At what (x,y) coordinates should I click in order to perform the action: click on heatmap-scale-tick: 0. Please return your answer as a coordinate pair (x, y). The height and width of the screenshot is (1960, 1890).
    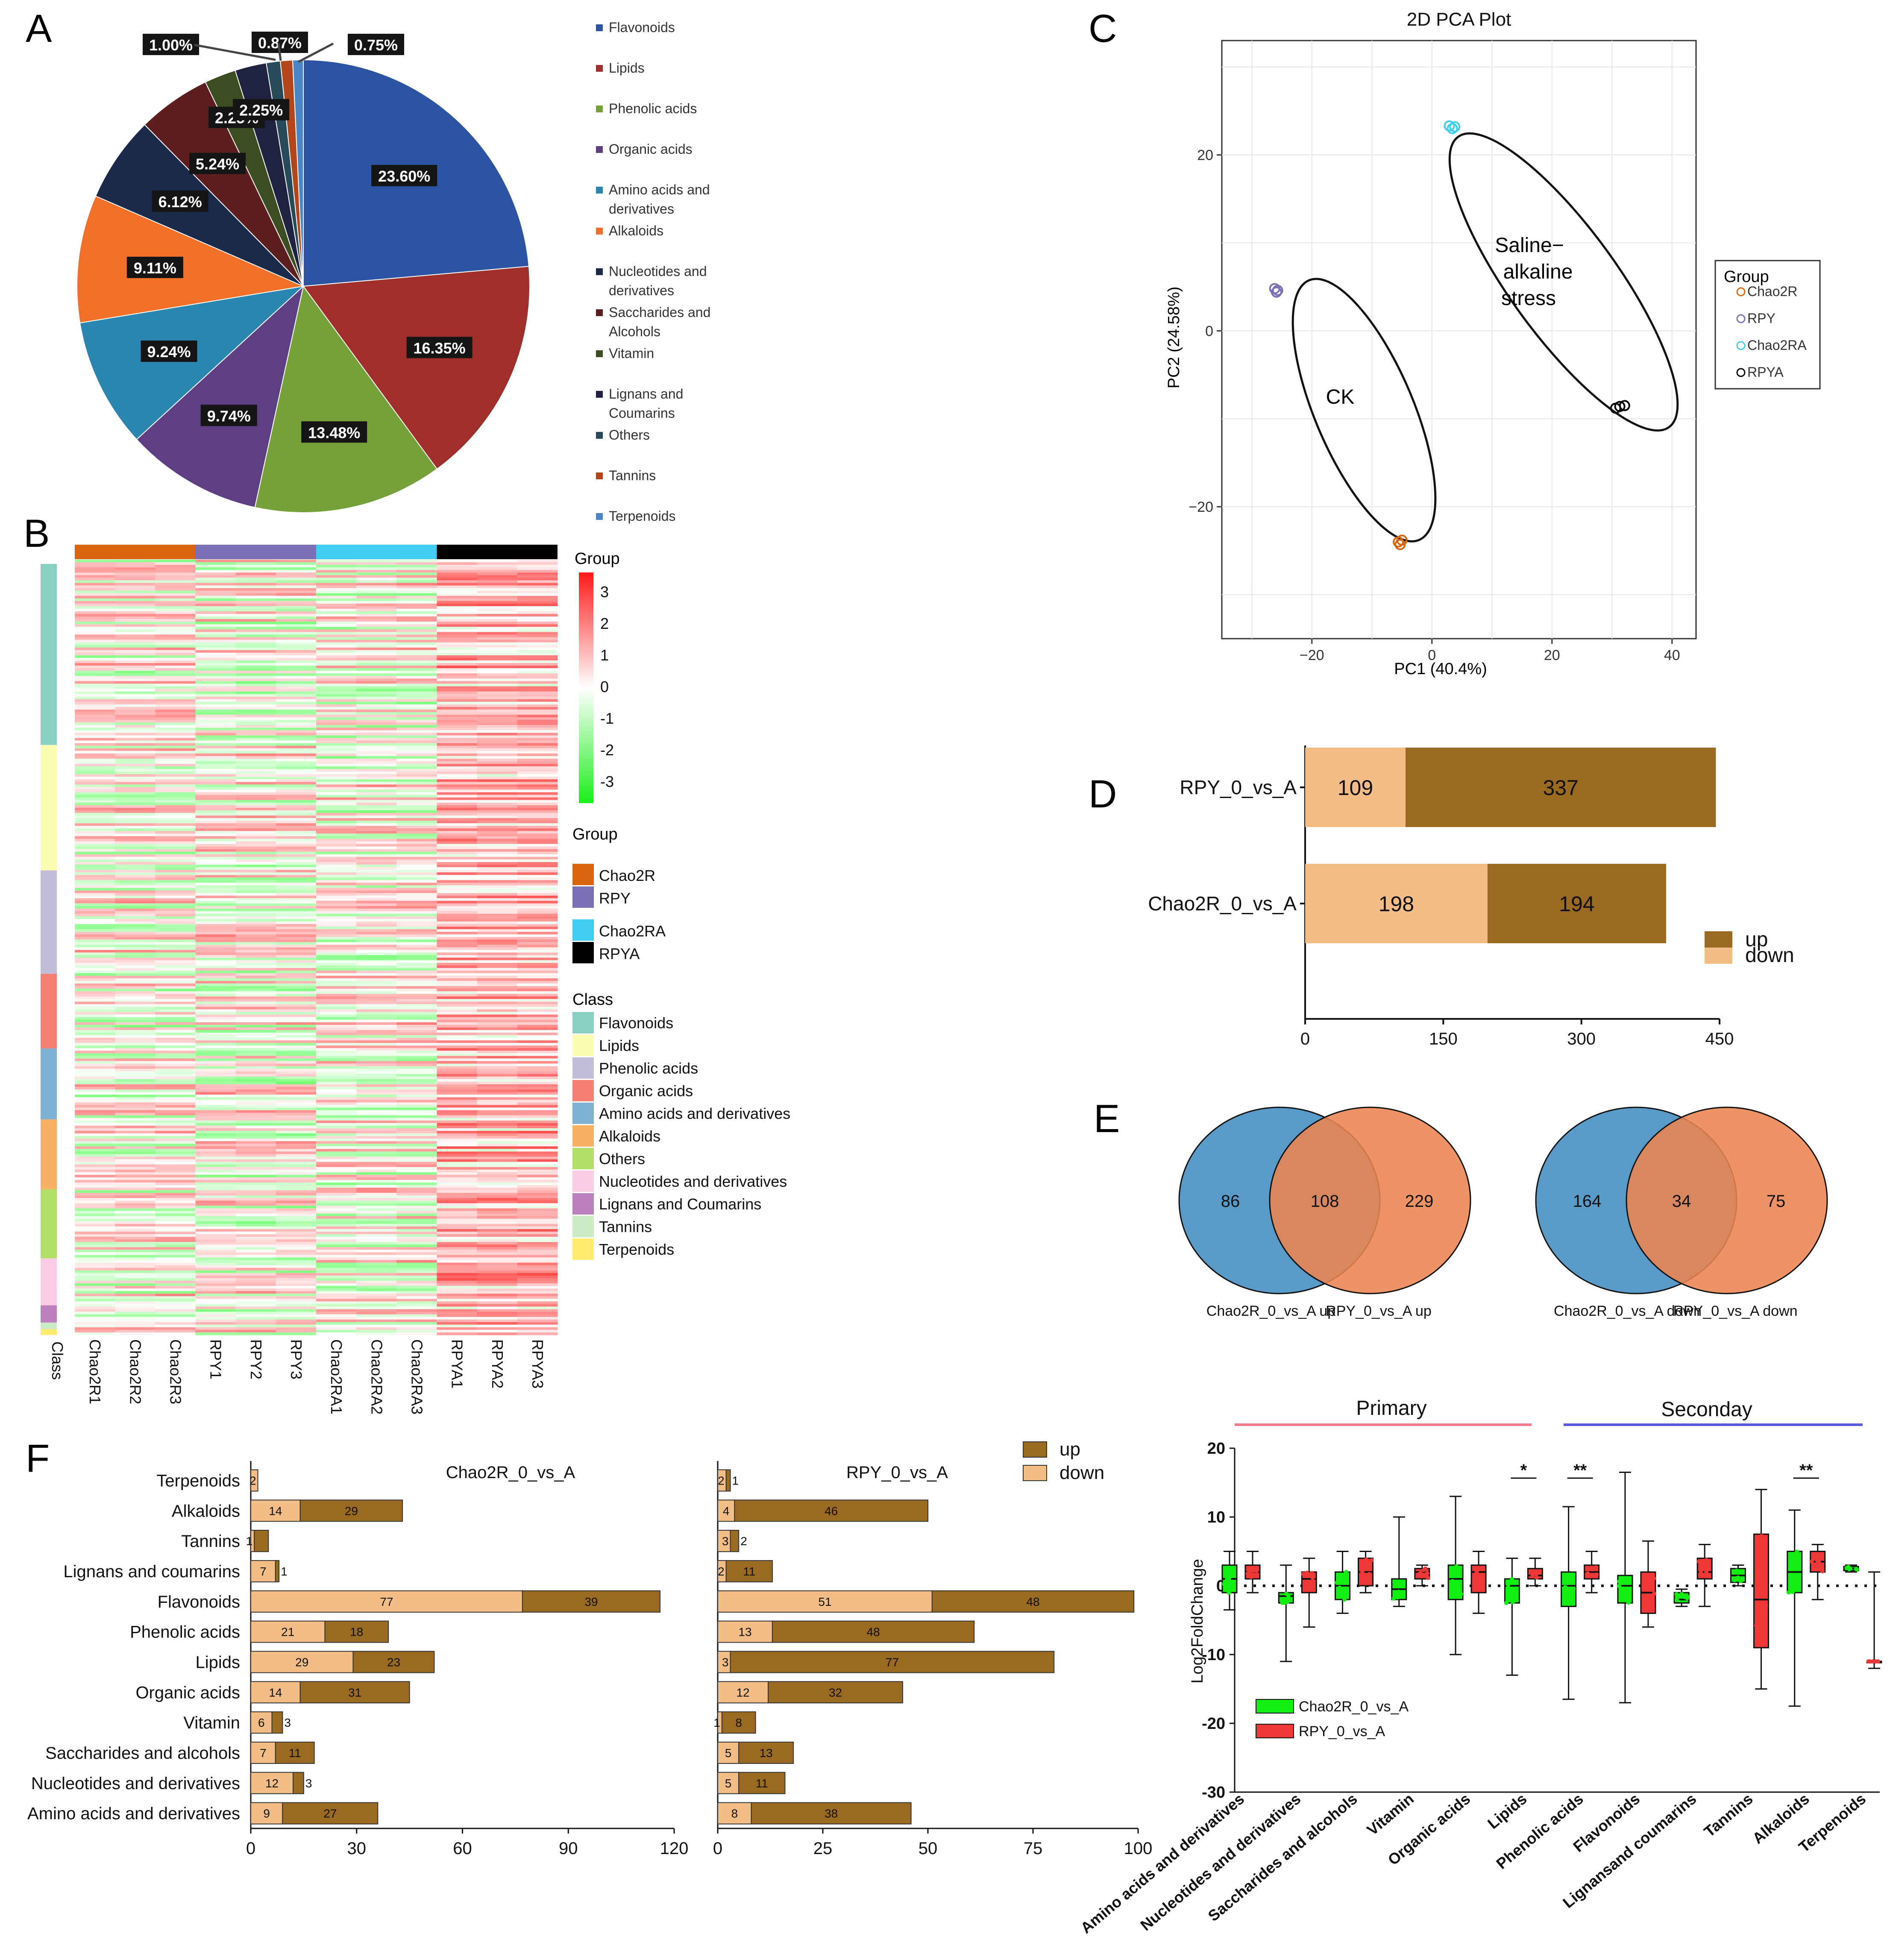
    Looking at the image, I should click on (604, 686).